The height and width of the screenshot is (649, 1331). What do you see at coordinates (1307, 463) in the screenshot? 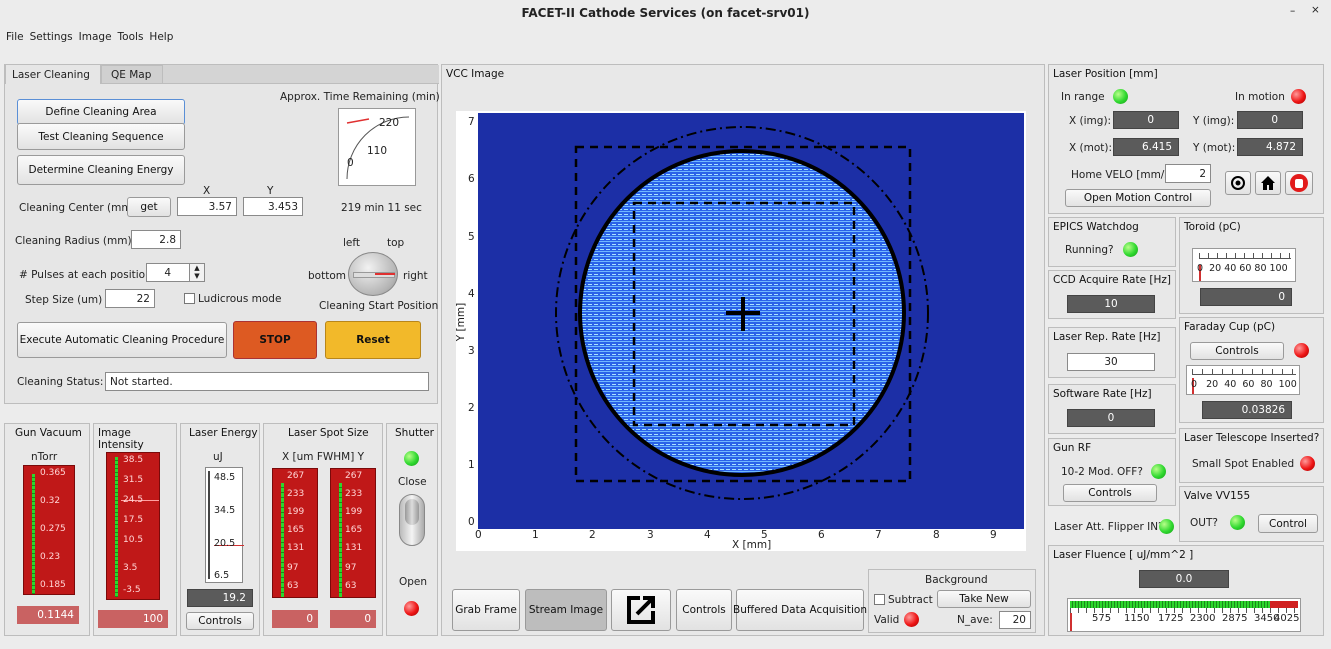
I see `telescope-spot-led` at bounding box center [1307, 463].